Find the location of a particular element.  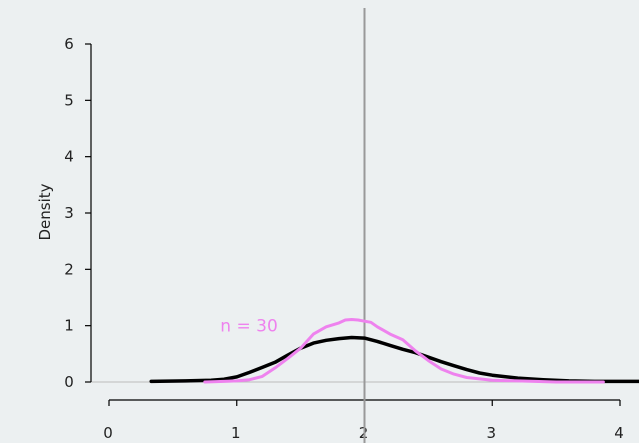

y-axis: 0 1 2 3 4 5 6 is located at coordinates (78, 213).